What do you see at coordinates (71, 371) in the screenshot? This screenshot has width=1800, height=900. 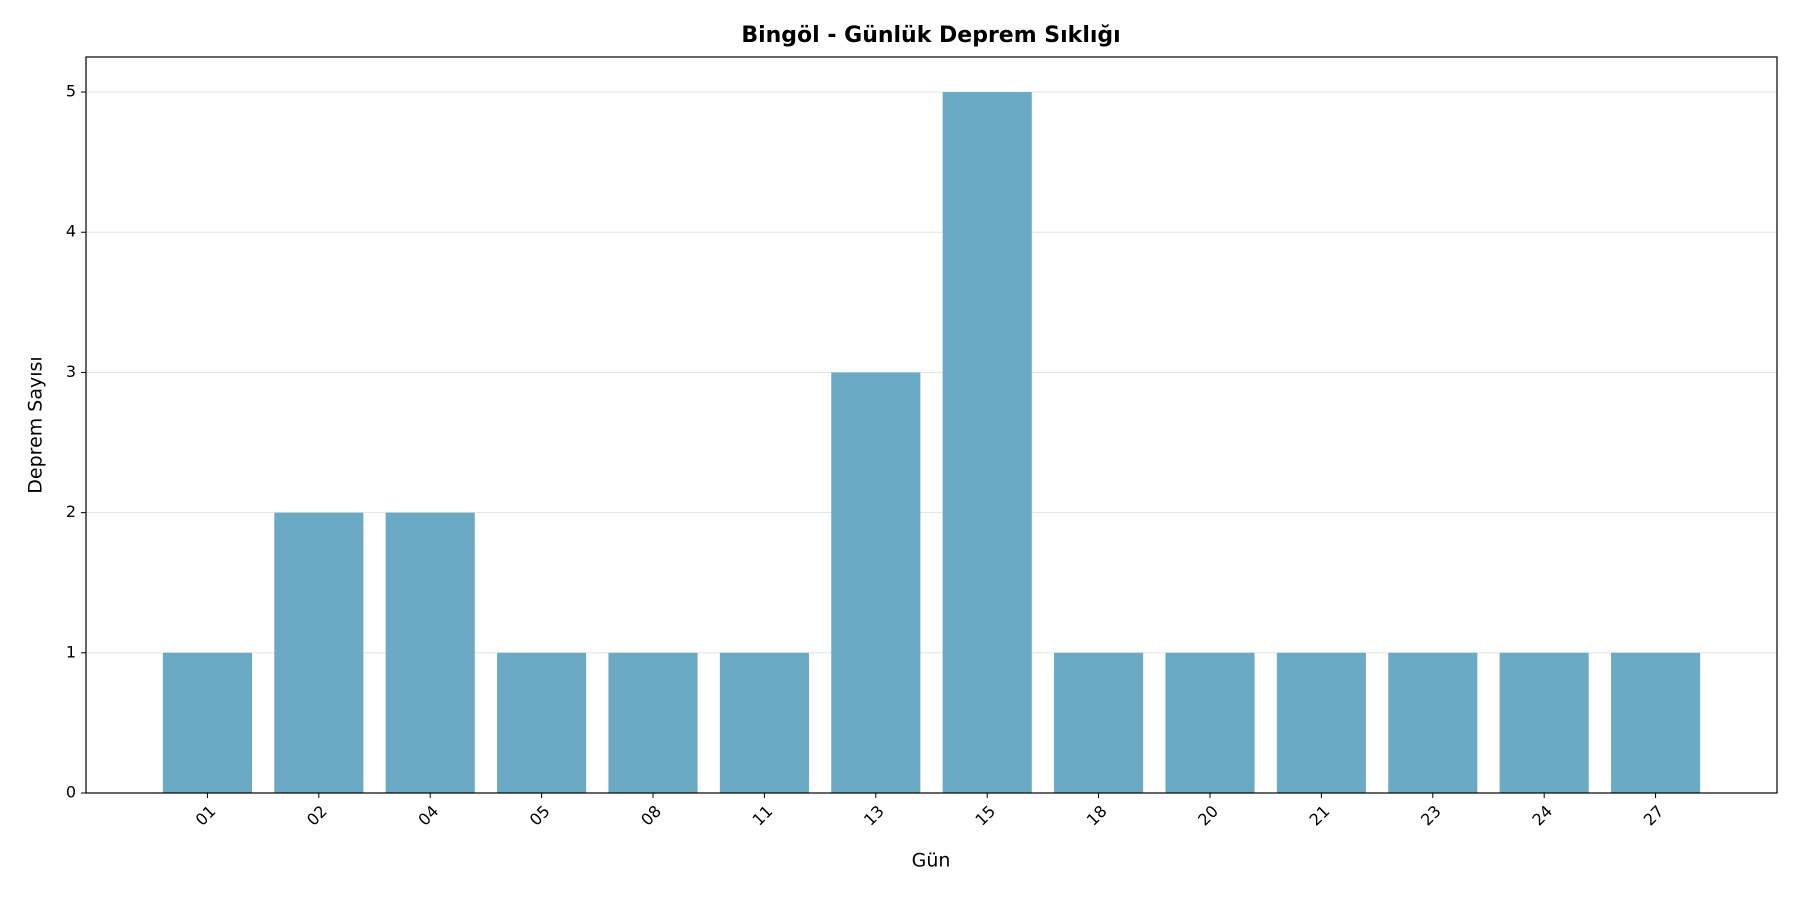 I see `y-tick-label: 3` at bounding box center [71, 371].